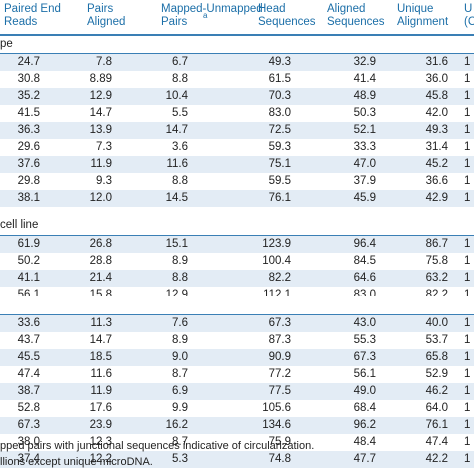 The height and width of the screenshot is (474, 474). I want to click on table-cell: 37.6, so click(28, 164).